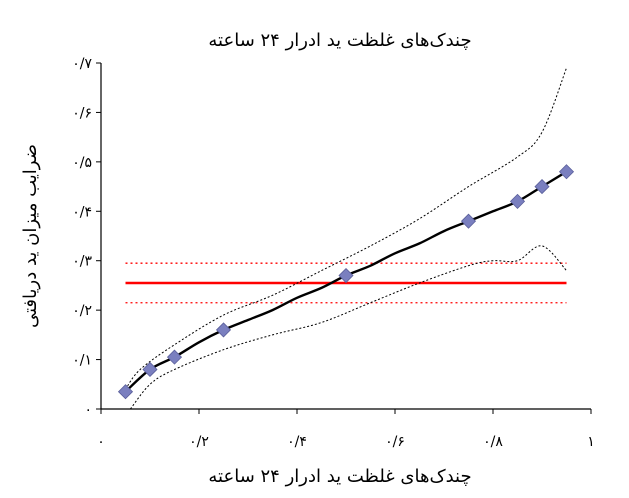  Describe the element at coordinates (88, 410) in the screenshot. I see `y-tick-label: ۰` at that location.